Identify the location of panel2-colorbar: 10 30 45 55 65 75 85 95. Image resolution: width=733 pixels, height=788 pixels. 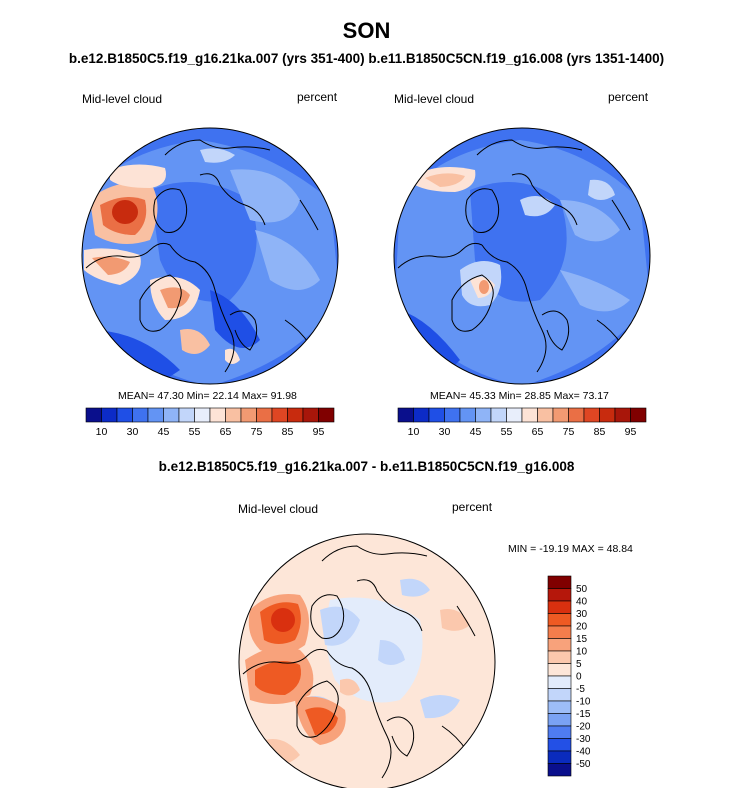
(522, 422).